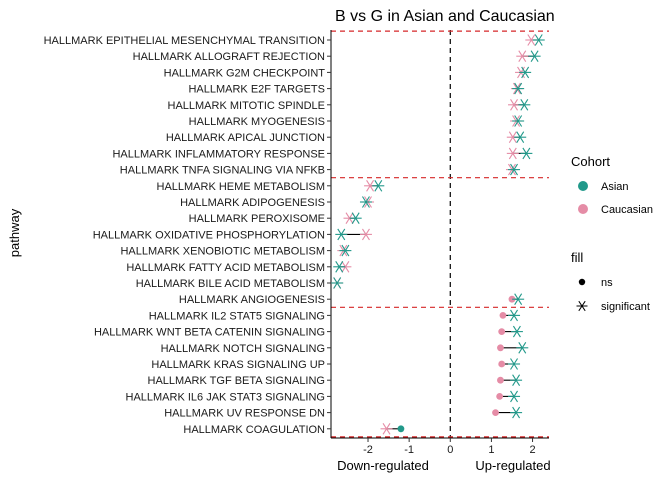  I want to click on y-tick-label: HALLMARK ANGIOGENESIS, so click(252, 300).